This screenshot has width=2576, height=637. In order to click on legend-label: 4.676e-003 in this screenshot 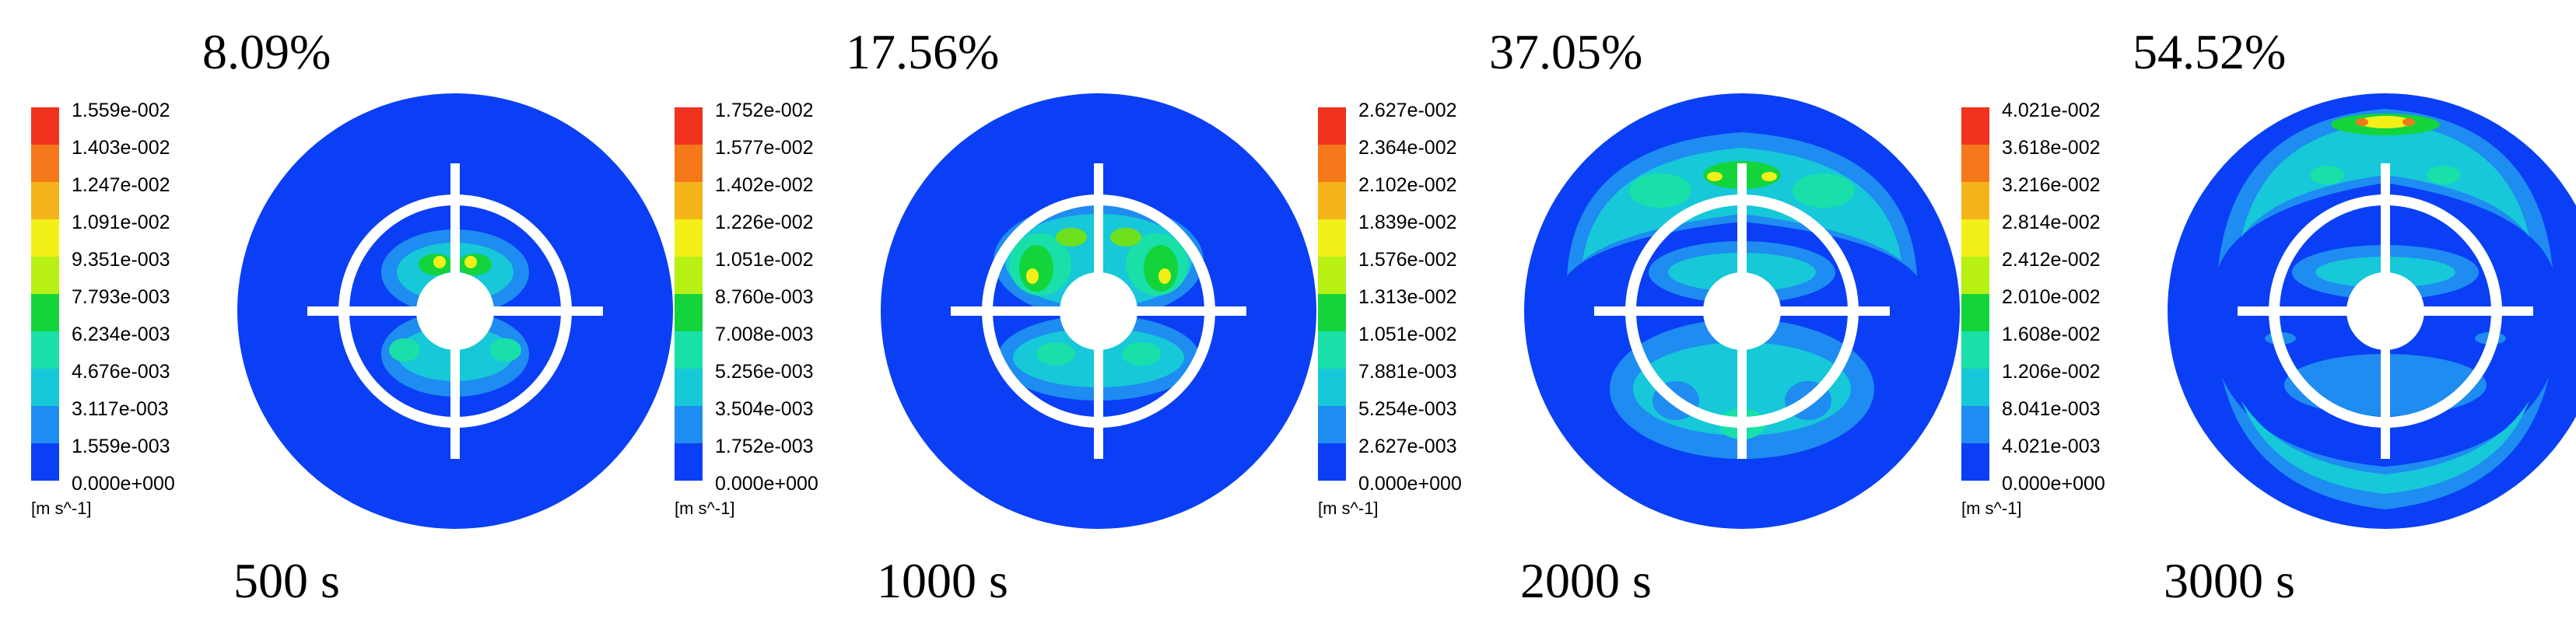, I will do `click(121, 372)`.